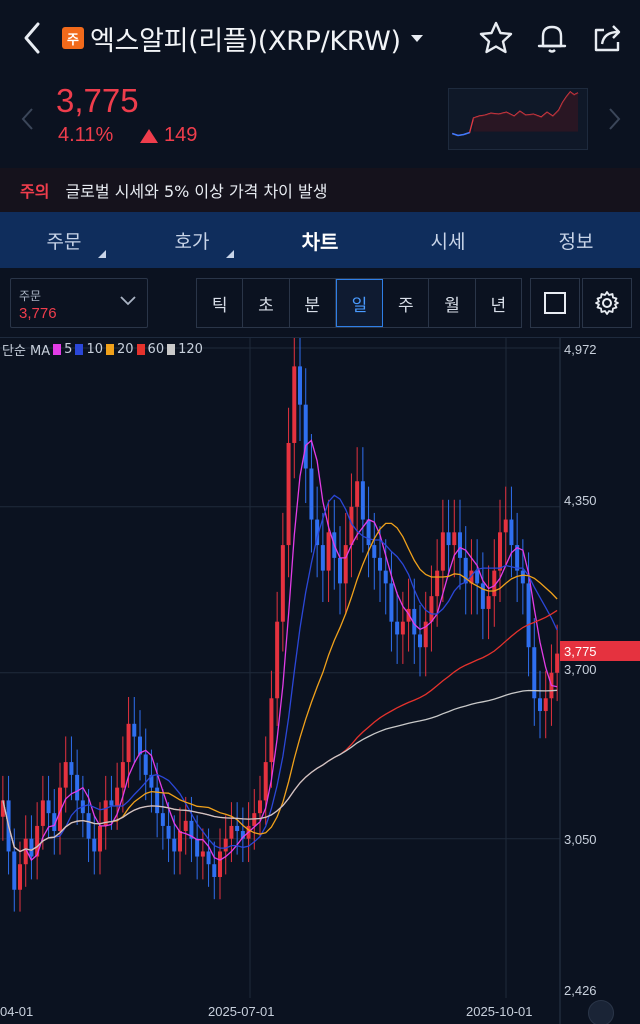  What do you see at coordinates (220, 303) in the screenshot?
I see `period-tick: 틱` at bounding box center [220, 303].